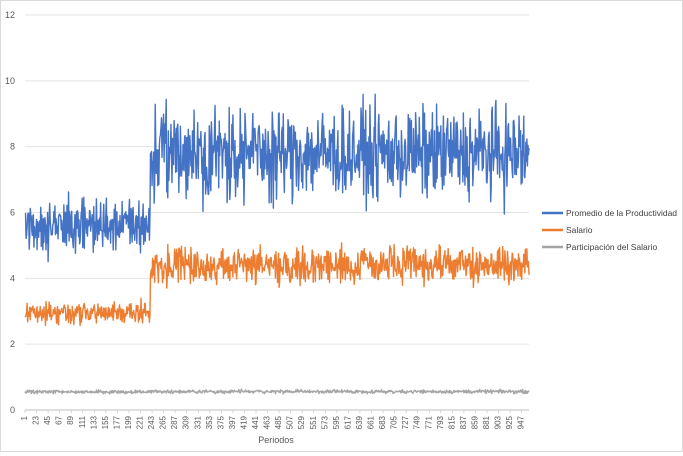 The width and height of the screenshot is (683, 456). What do you see at coordinates (347, 422) in the screenshot?
I see `x-tick-label: 617` at bounding box center [347, 422].